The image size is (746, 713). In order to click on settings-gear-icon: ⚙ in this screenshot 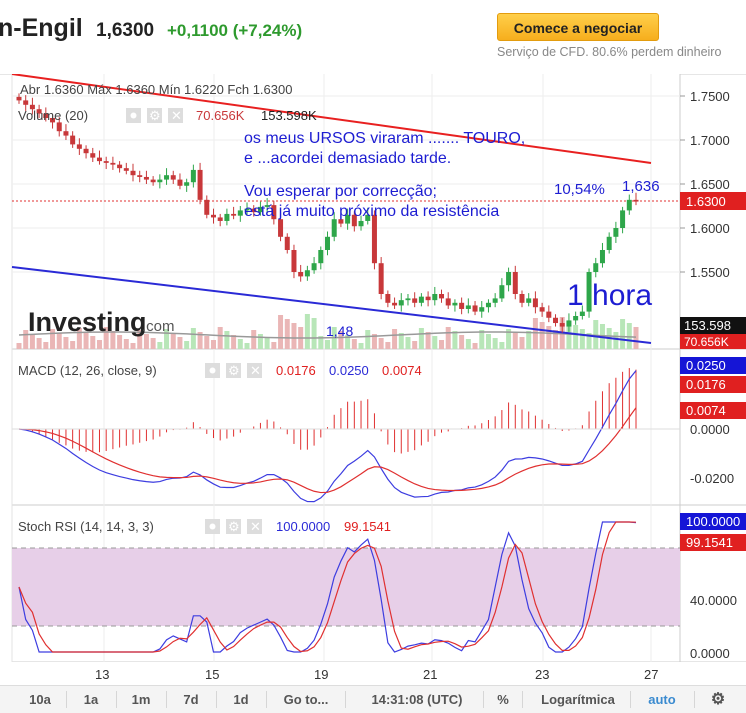, I will do `click(718, 699)`.